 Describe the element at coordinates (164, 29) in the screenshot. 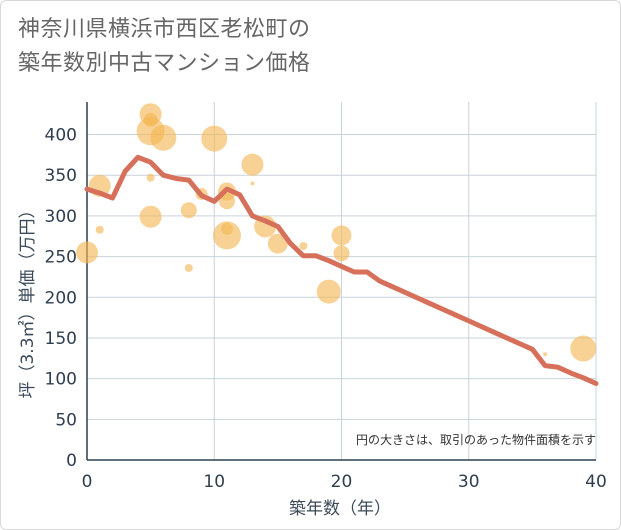

I see `chart-title-line-1: 神奈川県横浜市西区老松町の` at that location.